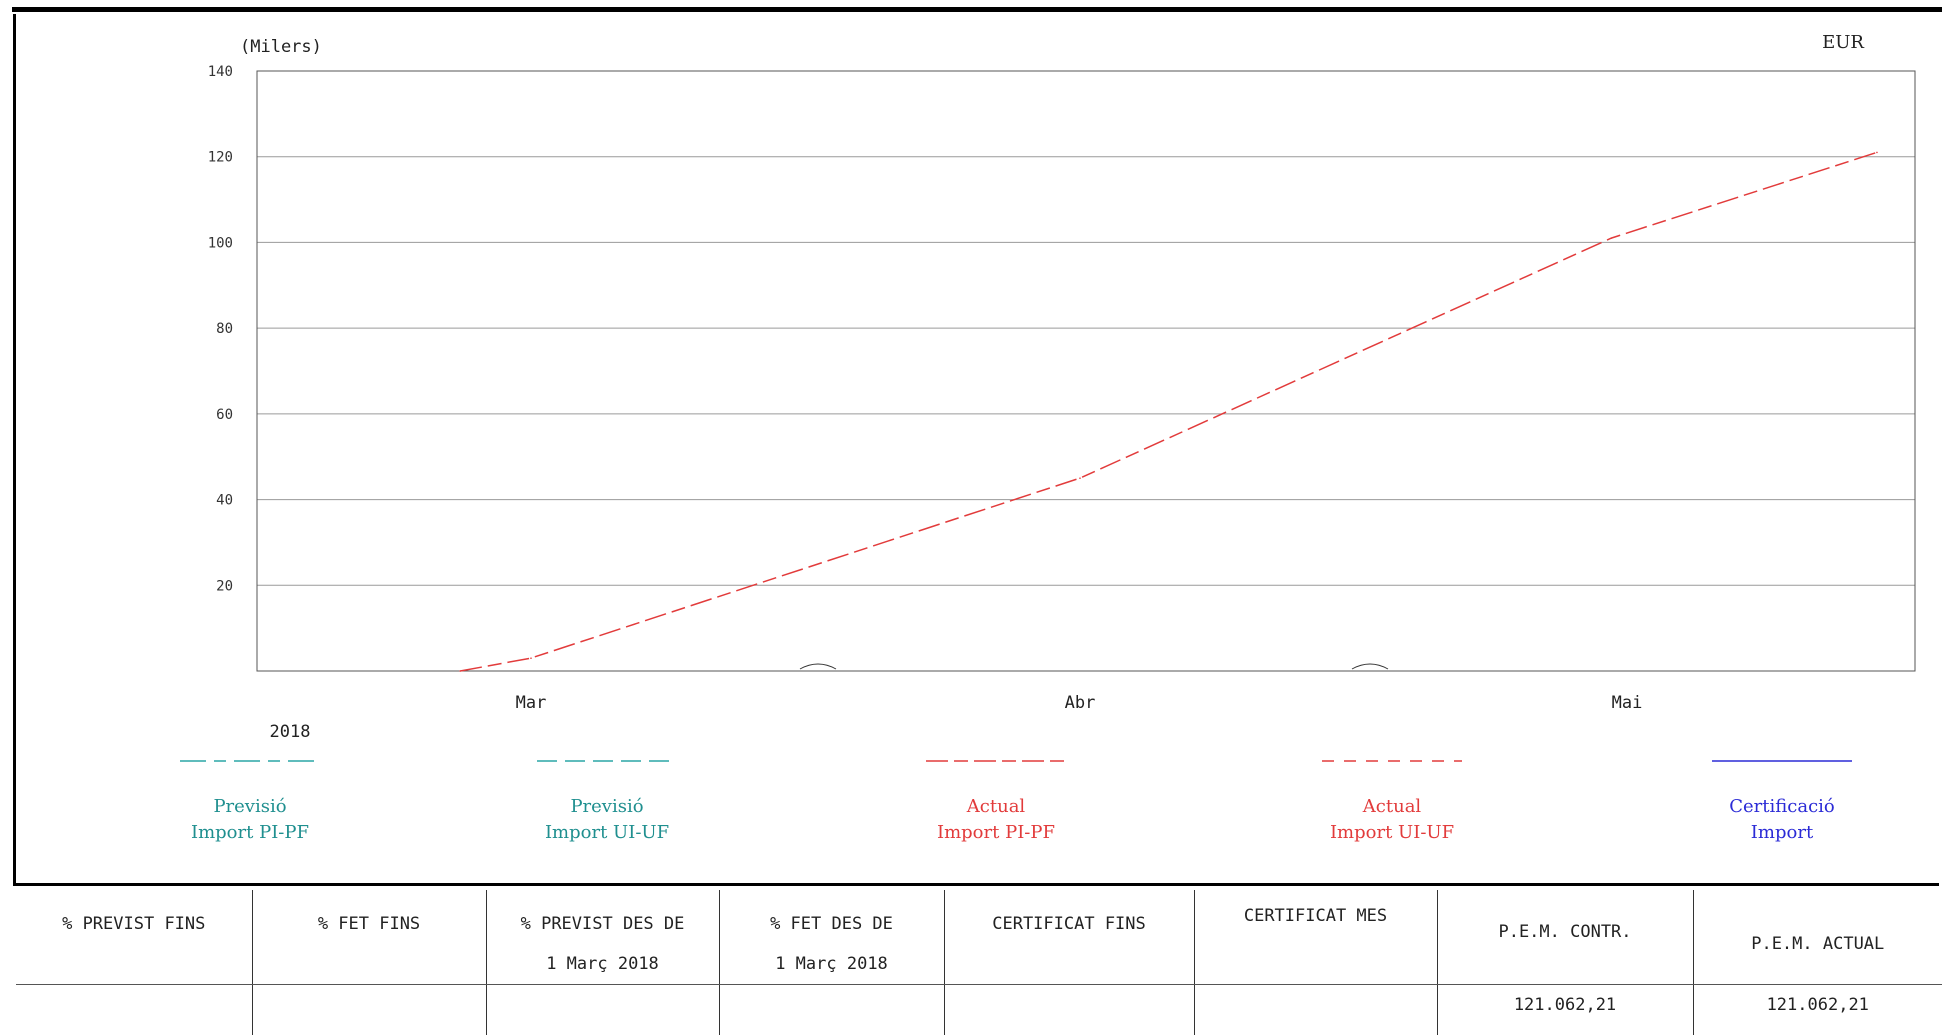  I want to click on unit-label: (Milers), so click(281, 47).